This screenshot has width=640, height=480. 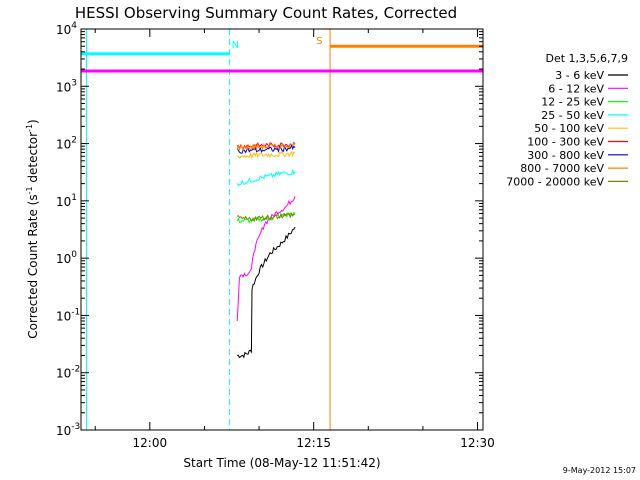 I want to click on legend-label-7: 800 - 7000 keV, so click(x=562, y=168).